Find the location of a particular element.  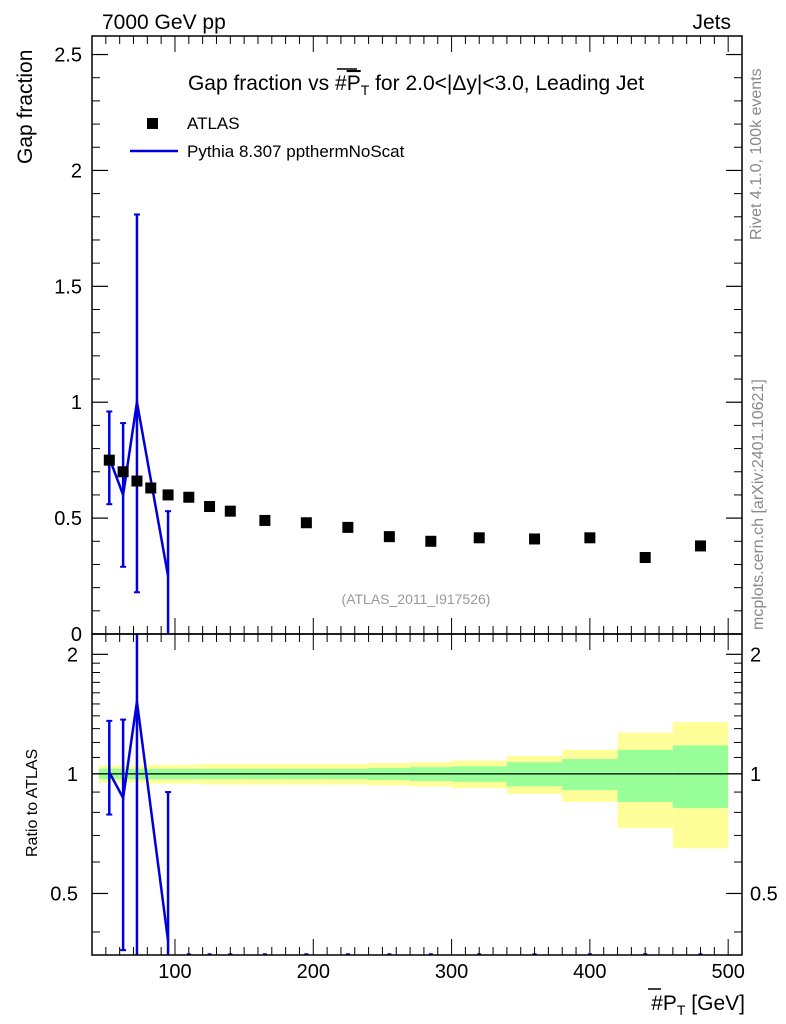

legend-atlas-label: ATLAS is located at coordinates (213, 123).